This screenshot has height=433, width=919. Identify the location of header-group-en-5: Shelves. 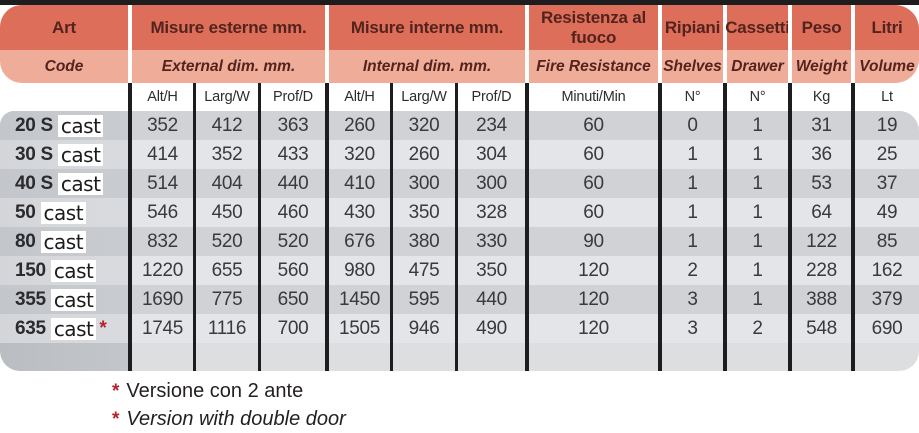
(690, 66).